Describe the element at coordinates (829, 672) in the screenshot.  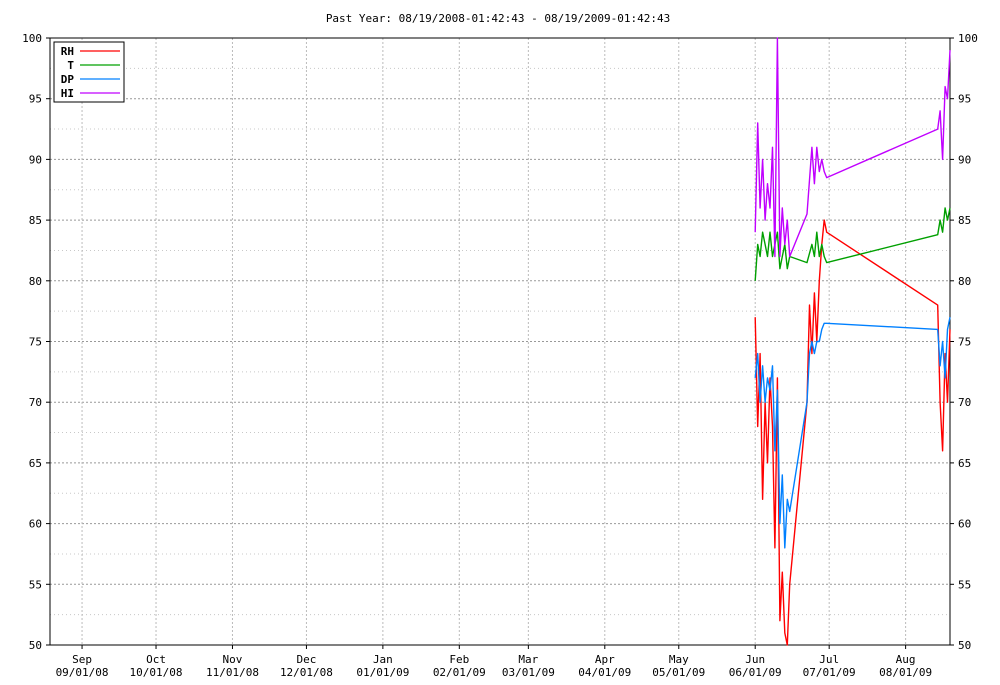
I see `x-tick-date-label: 07/01/09` at that location.